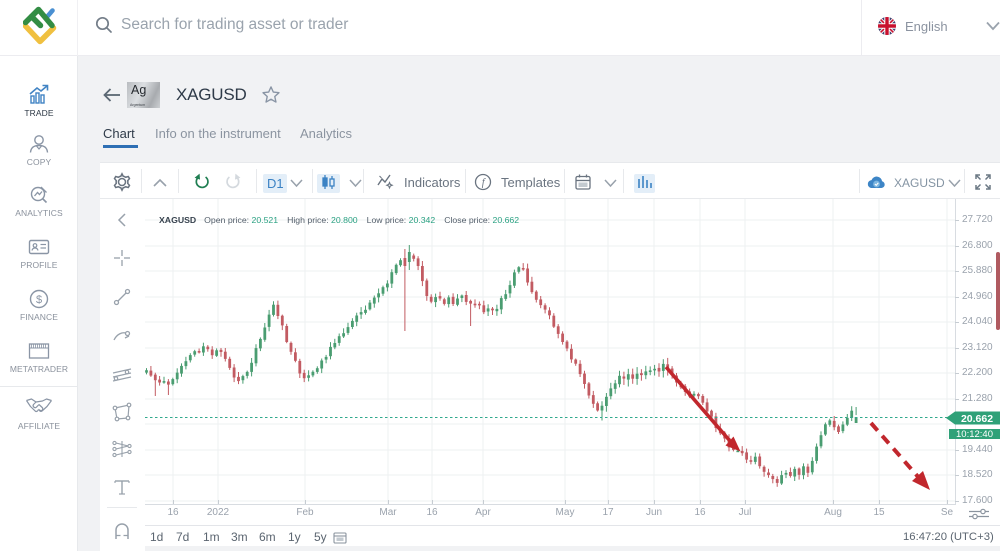  I want to click on svg-text: f, so click(484, 183).